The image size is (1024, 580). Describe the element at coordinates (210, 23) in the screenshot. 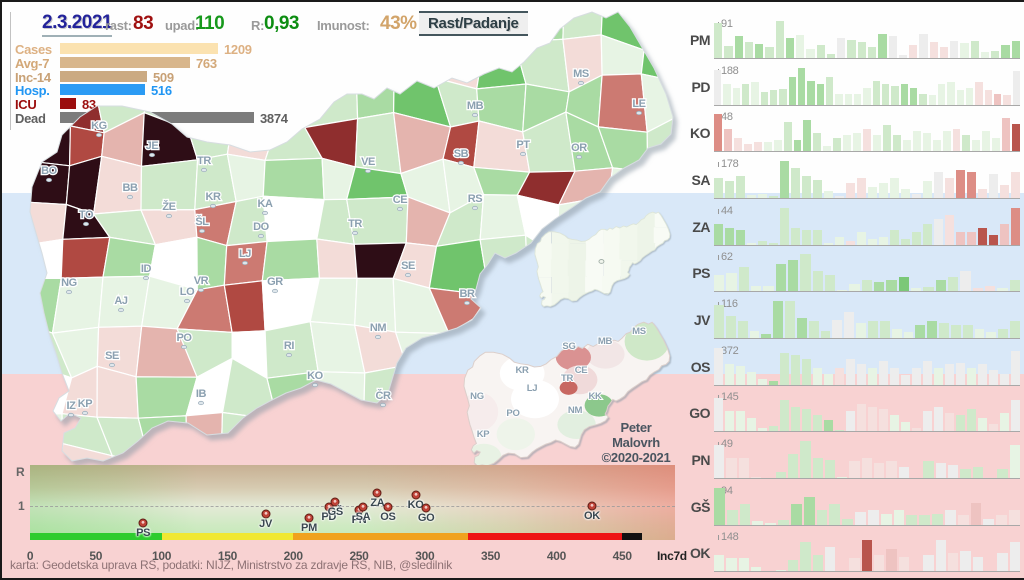

I see `upad-value: 110` at that location.